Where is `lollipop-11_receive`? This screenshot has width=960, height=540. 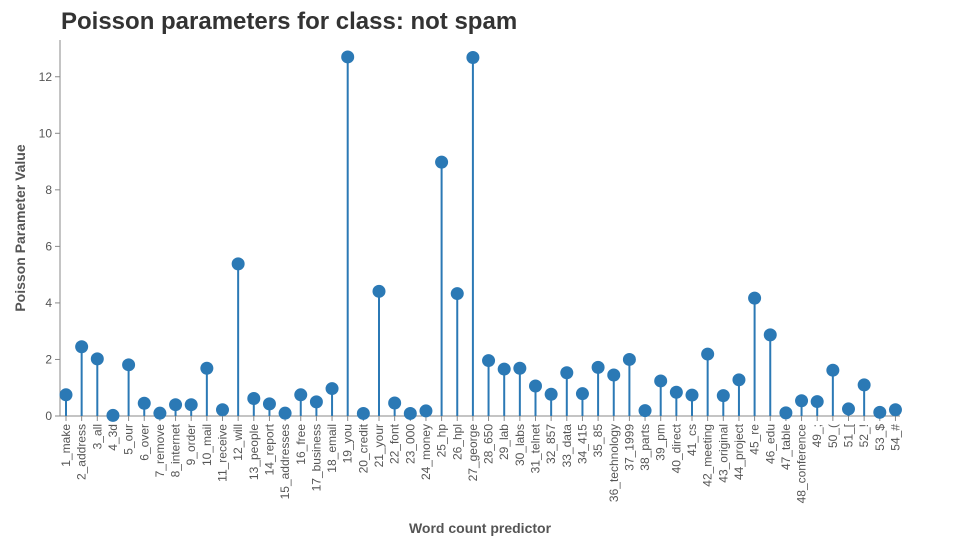 lollipop-11_receive is located at coordinates (222, 410).